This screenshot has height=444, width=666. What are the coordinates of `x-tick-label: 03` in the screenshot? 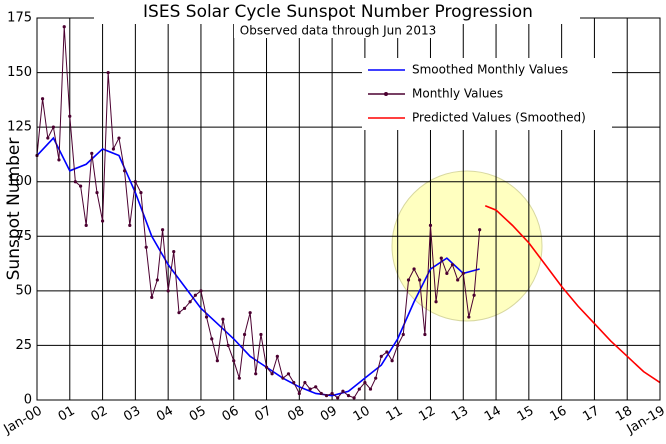 It's located at (132, 414).